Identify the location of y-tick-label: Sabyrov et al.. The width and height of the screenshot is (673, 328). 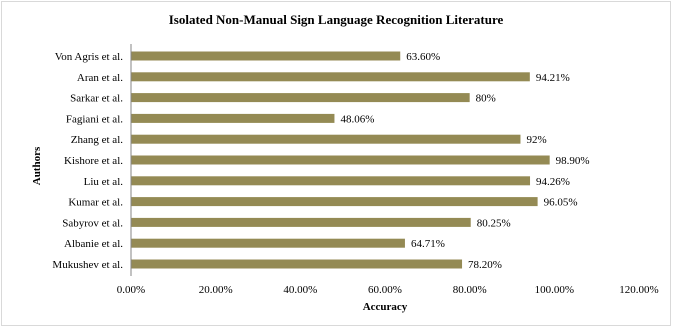
(92, 223).